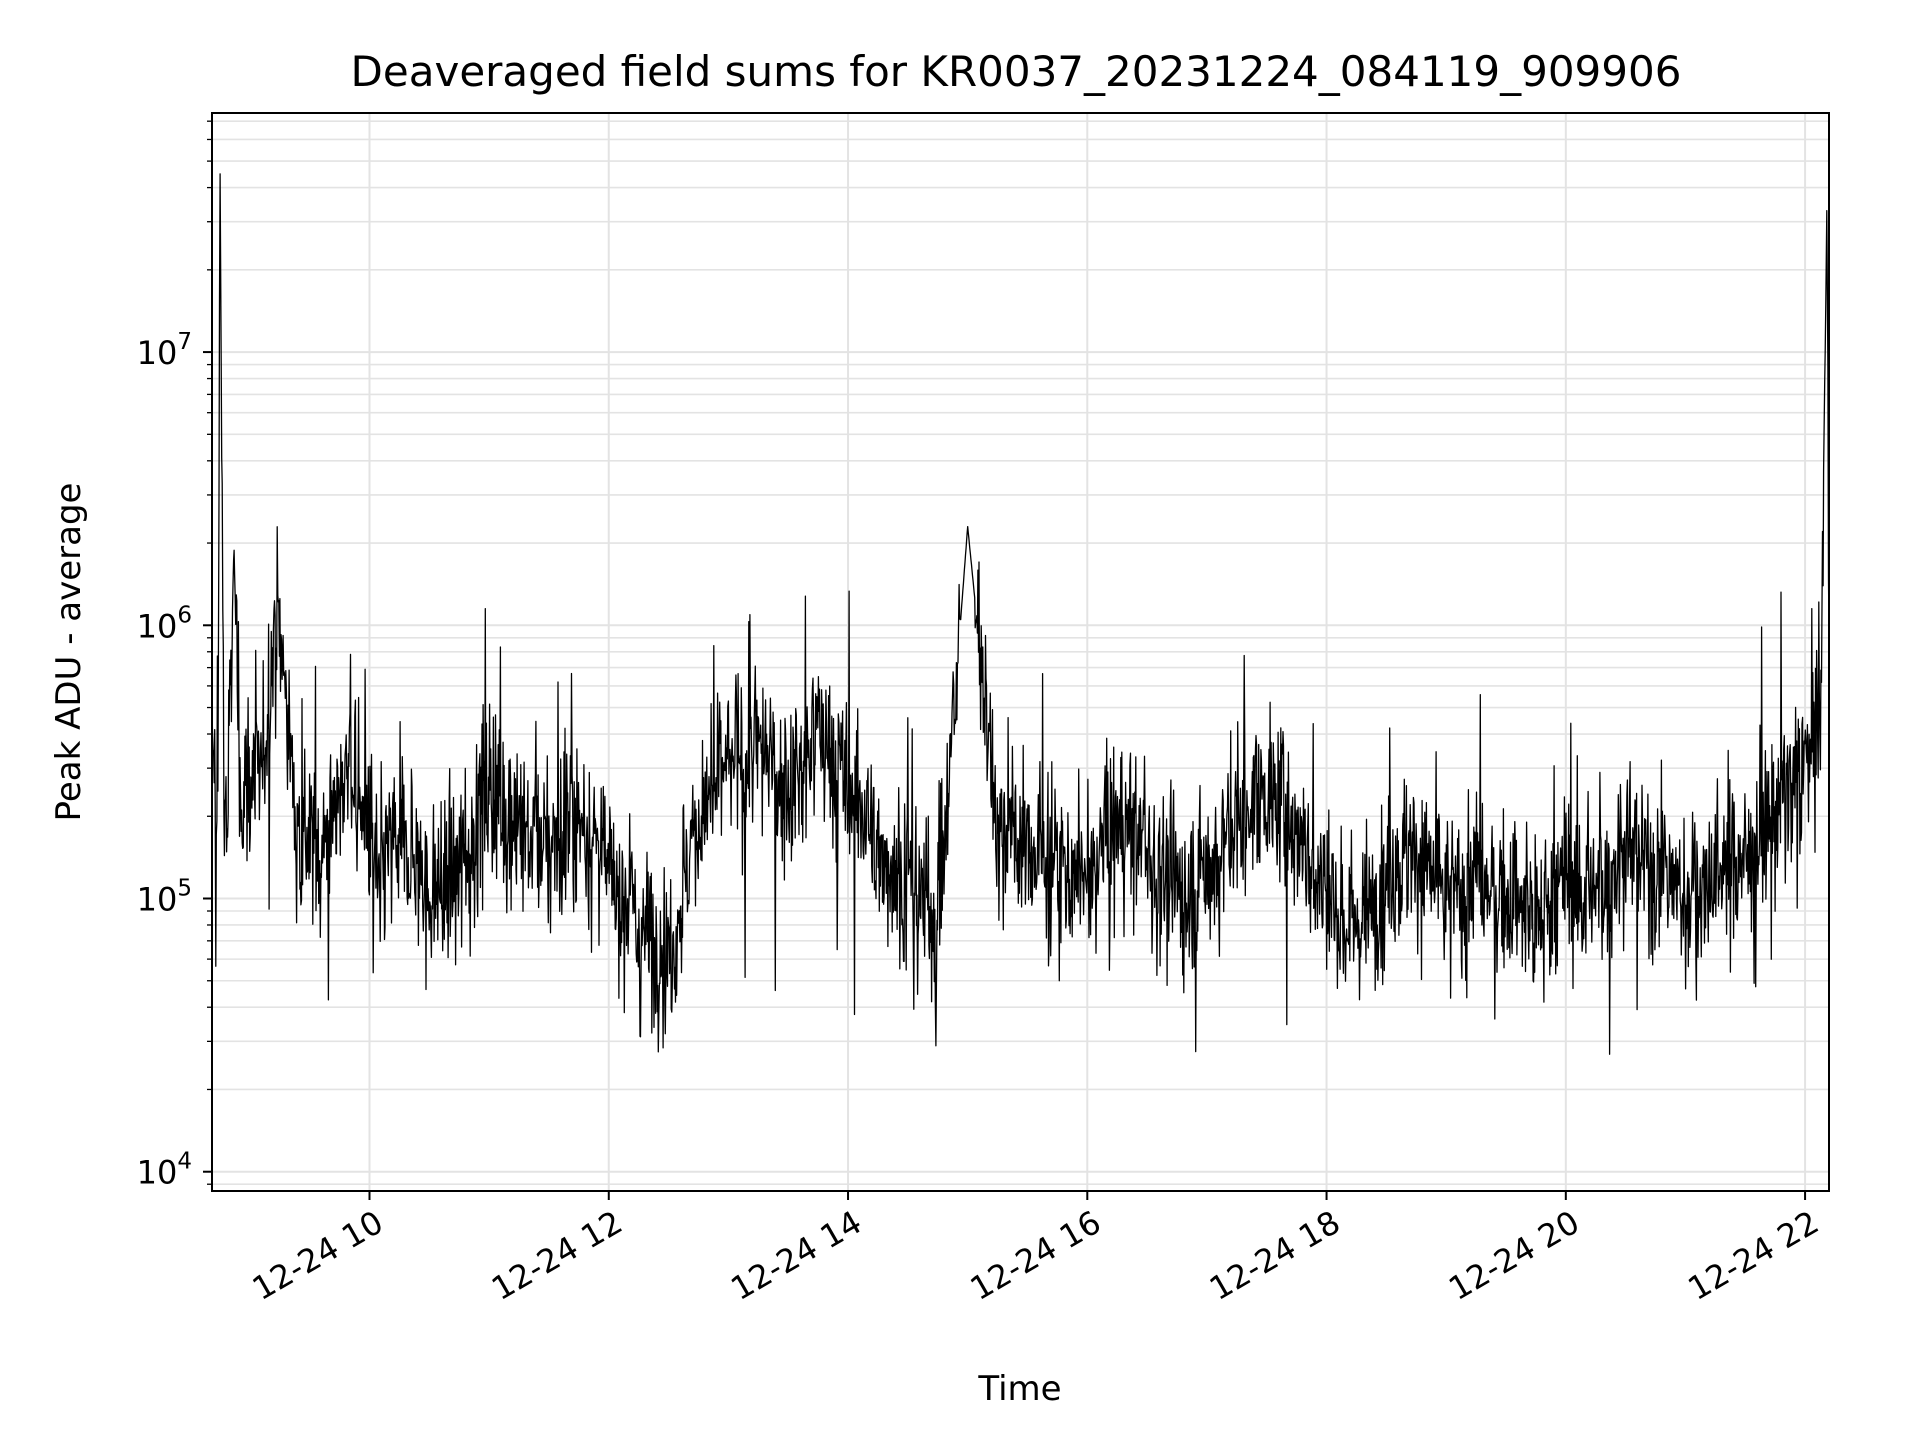  I want to click on y-tick-label: 10⁶, so click(164, 623).